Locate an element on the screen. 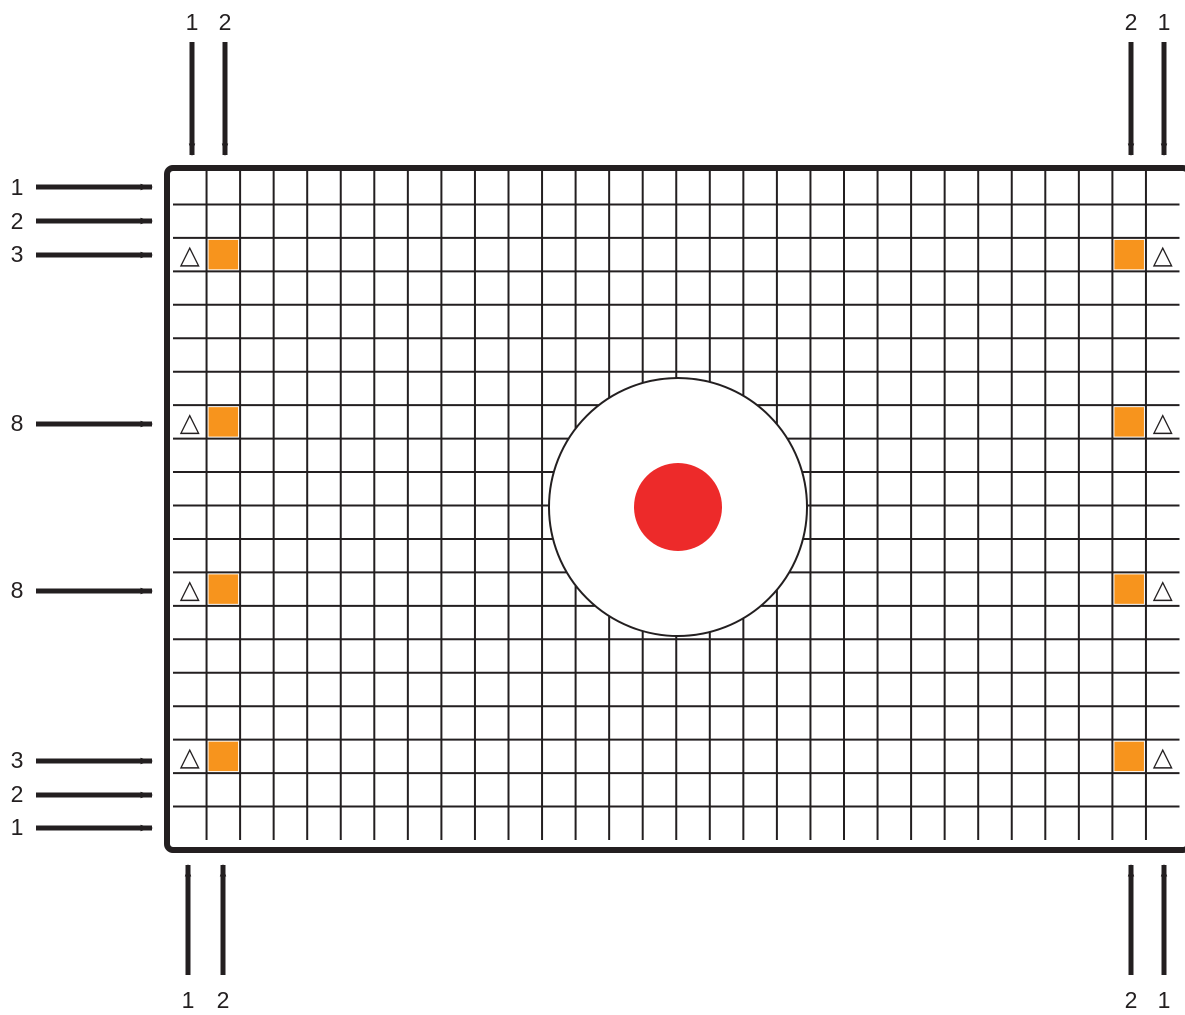 The width and height of the screenshot is (1185, 1015). top-label-left-inner: 2 is located at coordinates (225, 22).